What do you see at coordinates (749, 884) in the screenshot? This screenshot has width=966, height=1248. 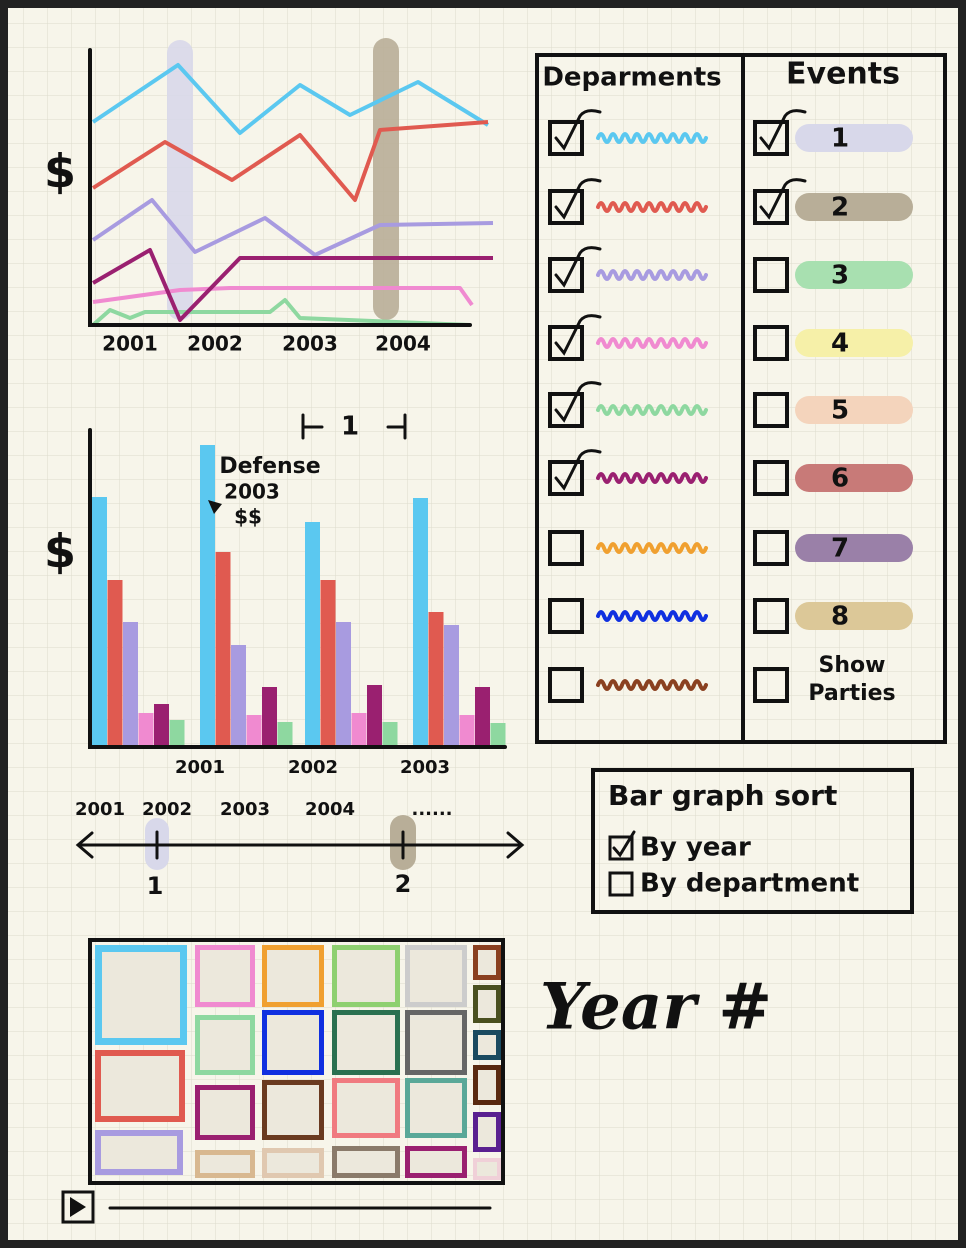 I see `sort-option: By department` at bounding box center [749, 884].